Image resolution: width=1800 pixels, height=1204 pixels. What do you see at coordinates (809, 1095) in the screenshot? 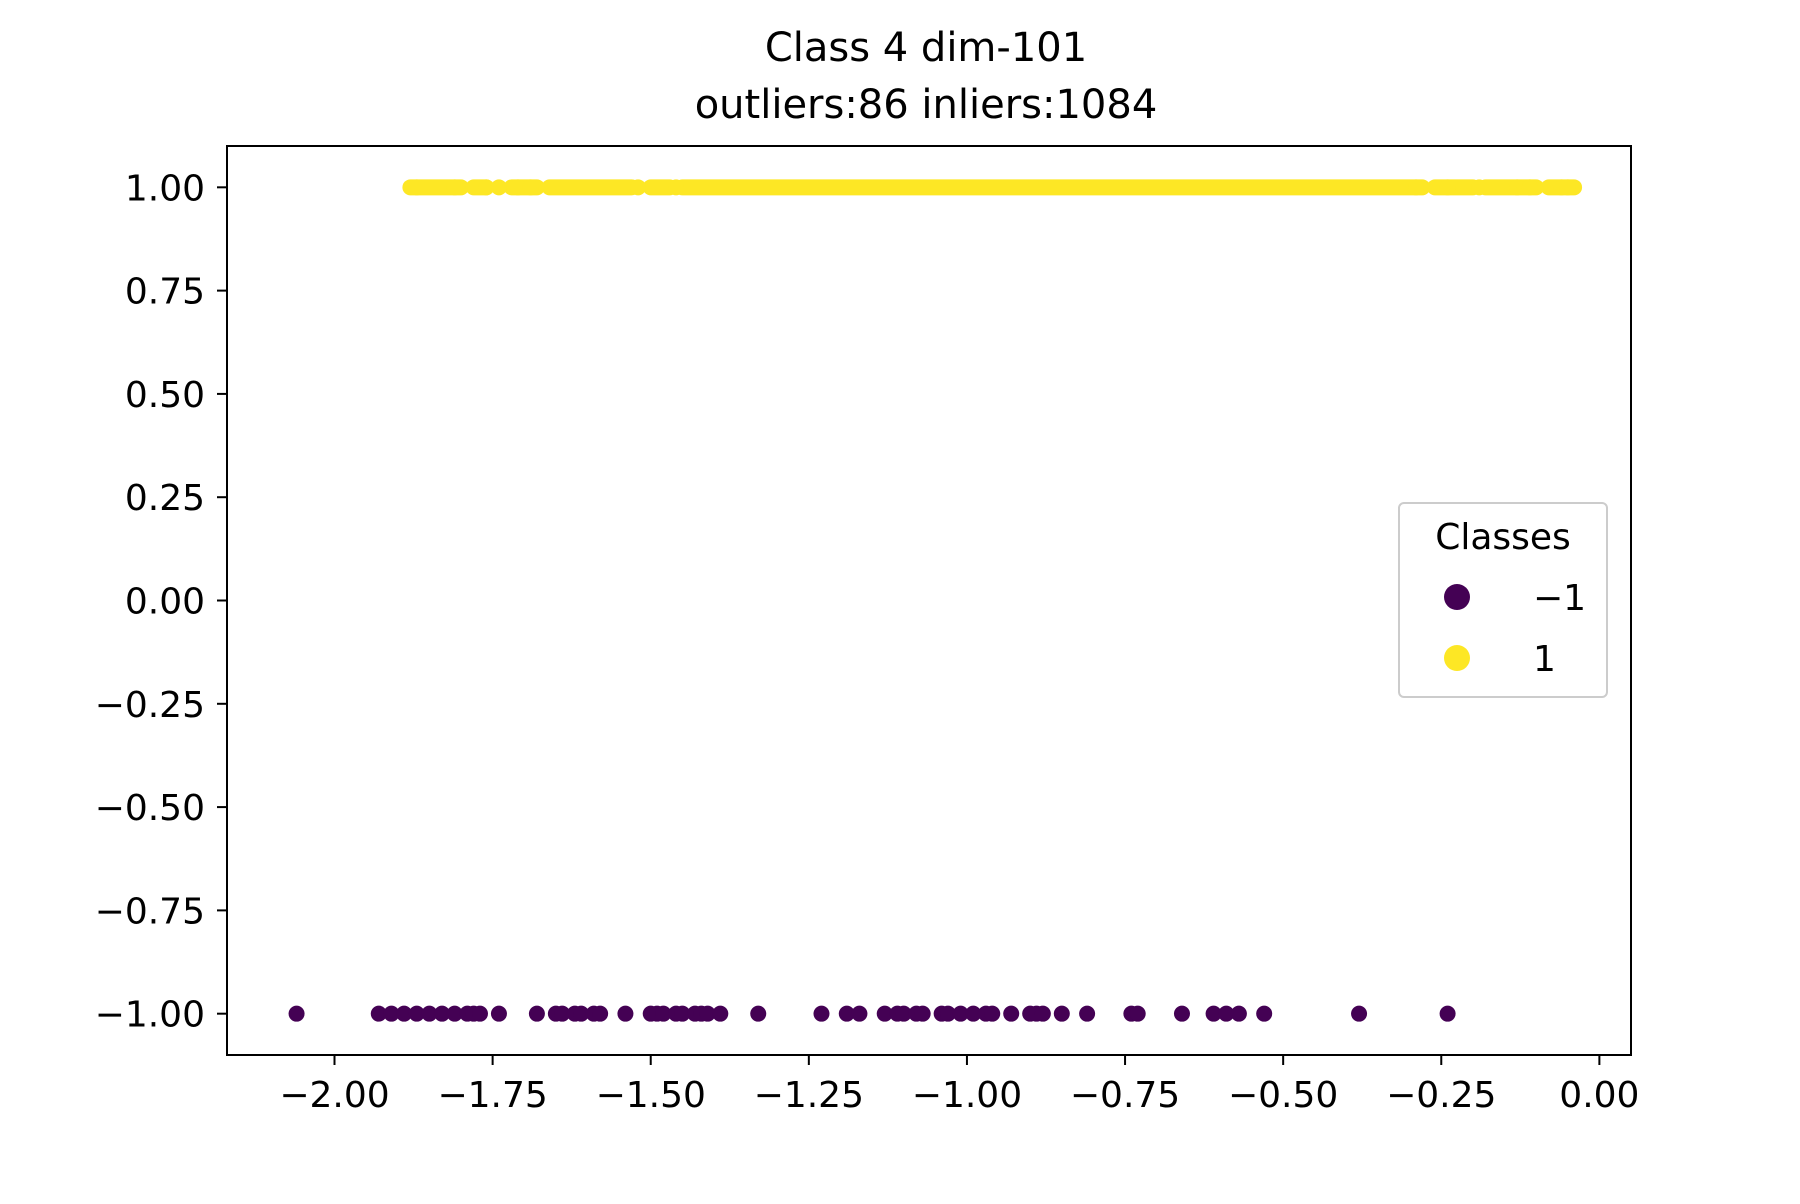
I see `x-tick-label: −1.25` at bounding box center [809, 1095].